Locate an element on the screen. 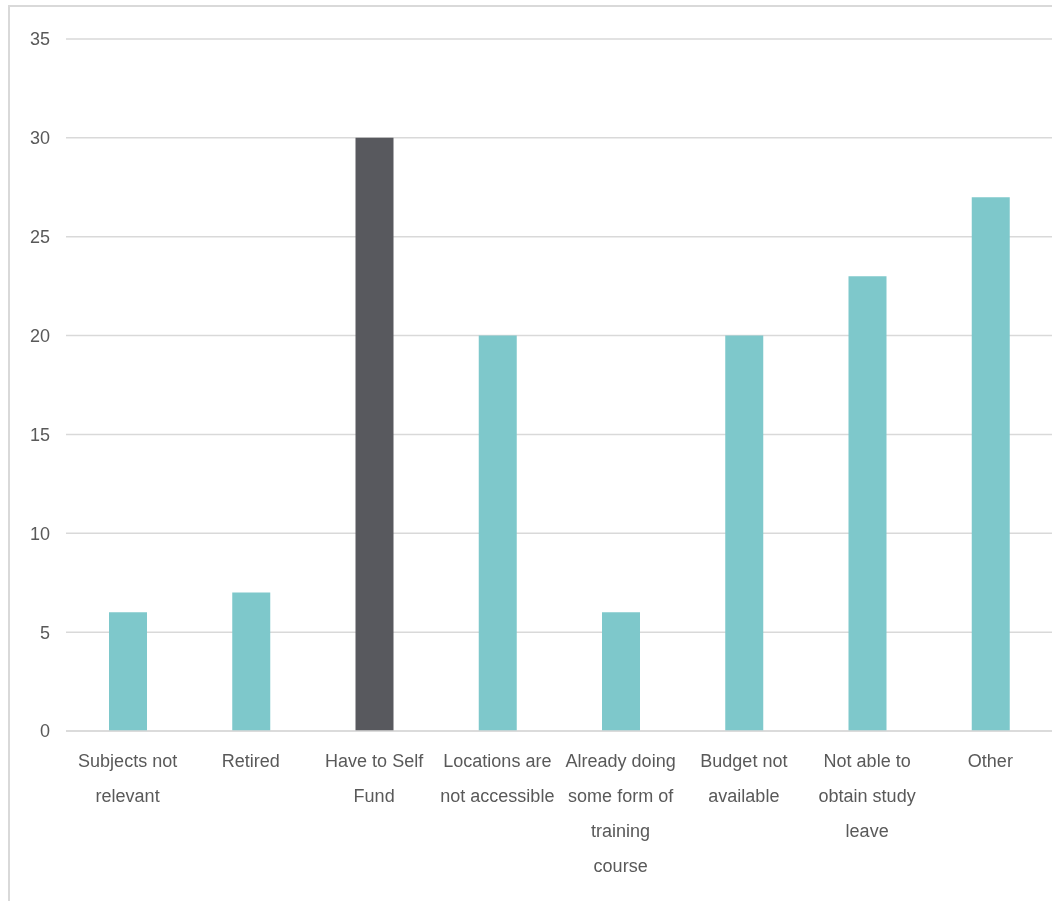 The image size is (1052, 901). y-tick-label: 35 is located at coordinates (39, 39).